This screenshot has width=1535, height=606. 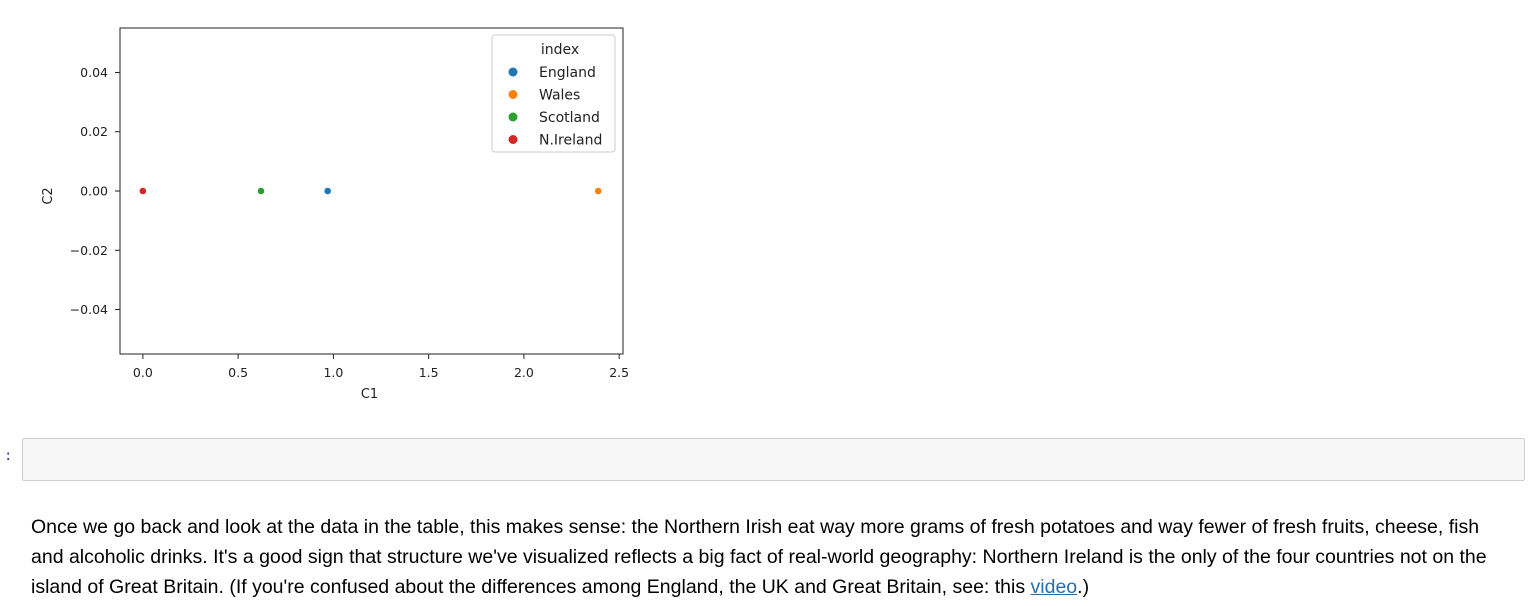 What do you see at coordinates (369, 394) in the screenshot?
I see `x-axis-label: C1` at bounding box center [369, 394].